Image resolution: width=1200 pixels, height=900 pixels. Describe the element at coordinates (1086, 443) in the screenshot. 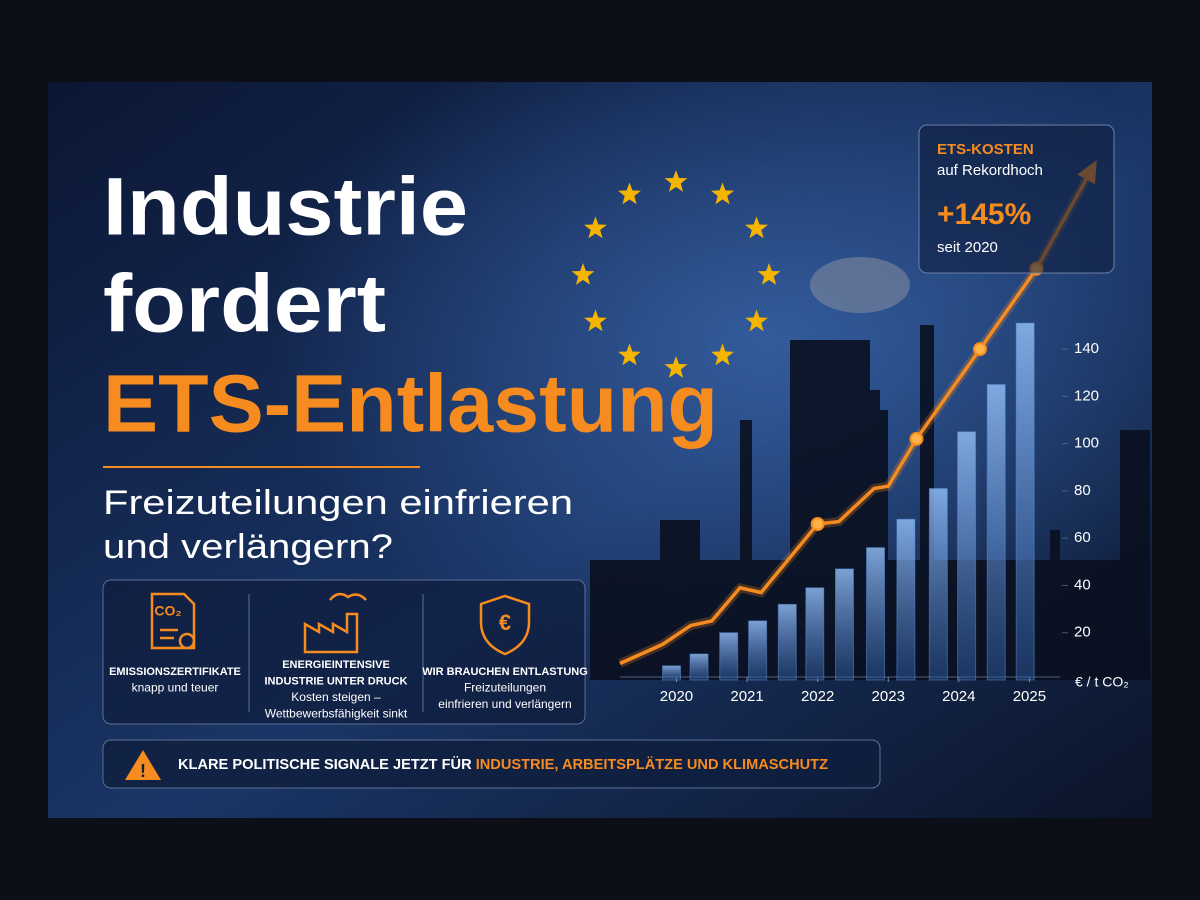

I see `y-tick-label: 100` at that location.